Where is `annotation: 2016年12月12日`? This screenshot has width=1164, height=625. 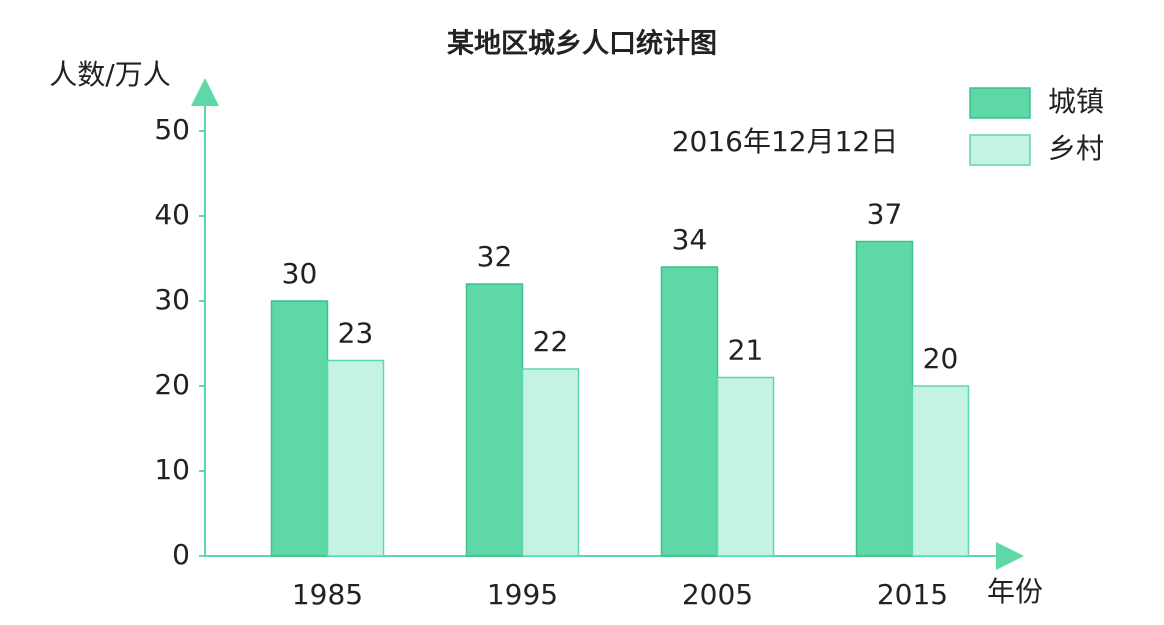 annotation: 2016年12月12日 is located at coordinates (785, 141).